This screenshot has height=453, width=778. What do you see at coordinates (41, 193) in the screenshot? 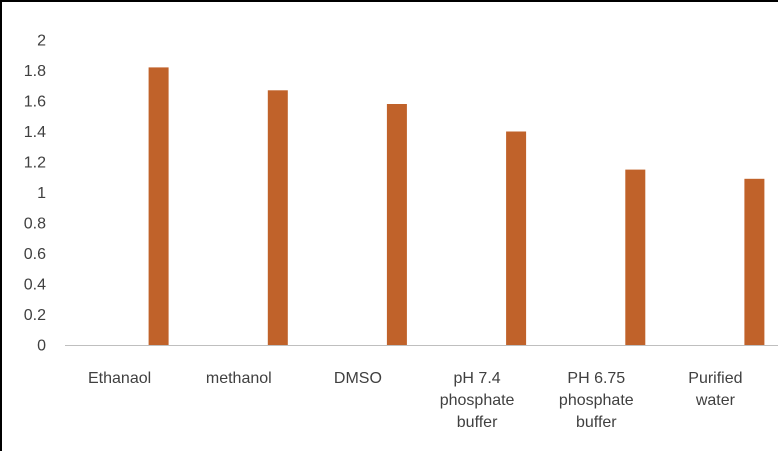
I see `y-tick-label: 1` at bounding box center [41, 193].